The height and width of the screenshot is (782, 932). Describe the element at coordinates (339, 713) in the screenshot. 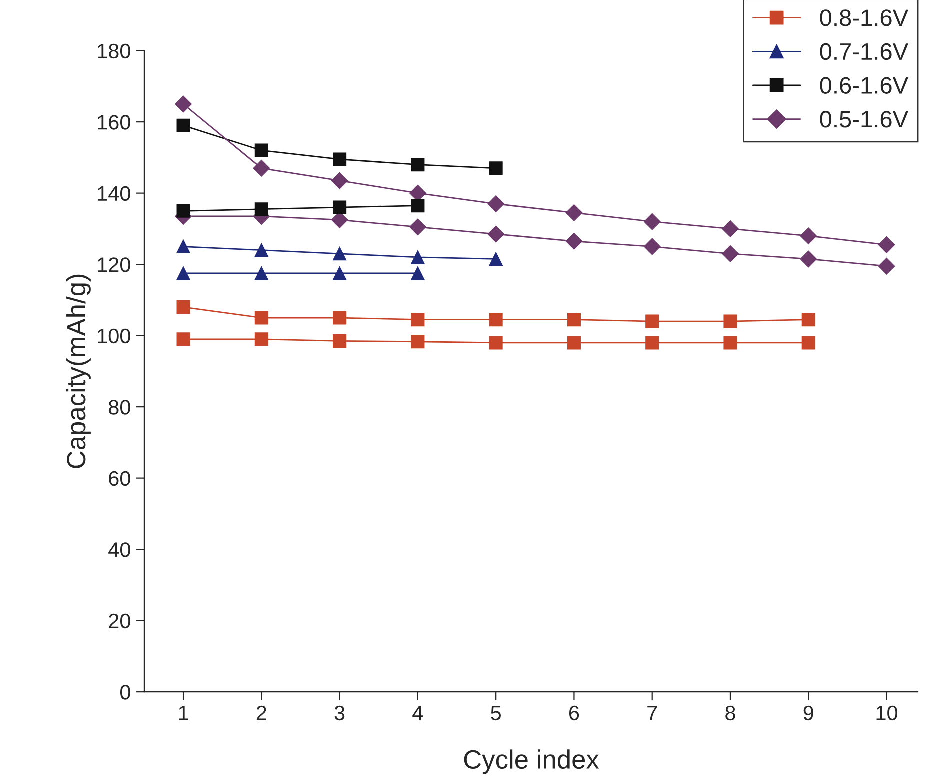

I see `x-tick-label: 3` at that location.